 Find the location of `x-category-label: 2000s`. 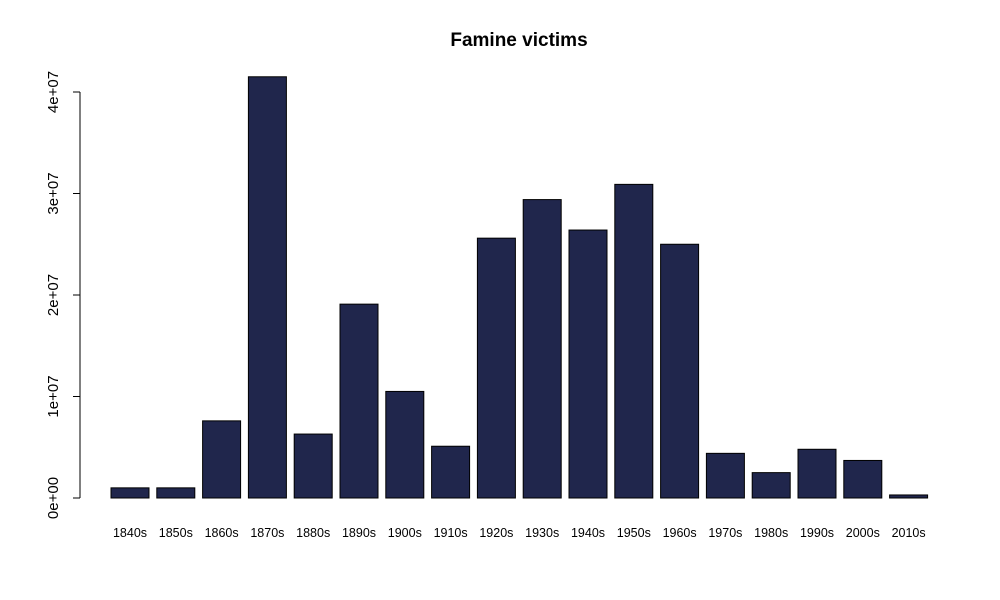

x-category-label: 2000s is located at coordinates (863, 533).